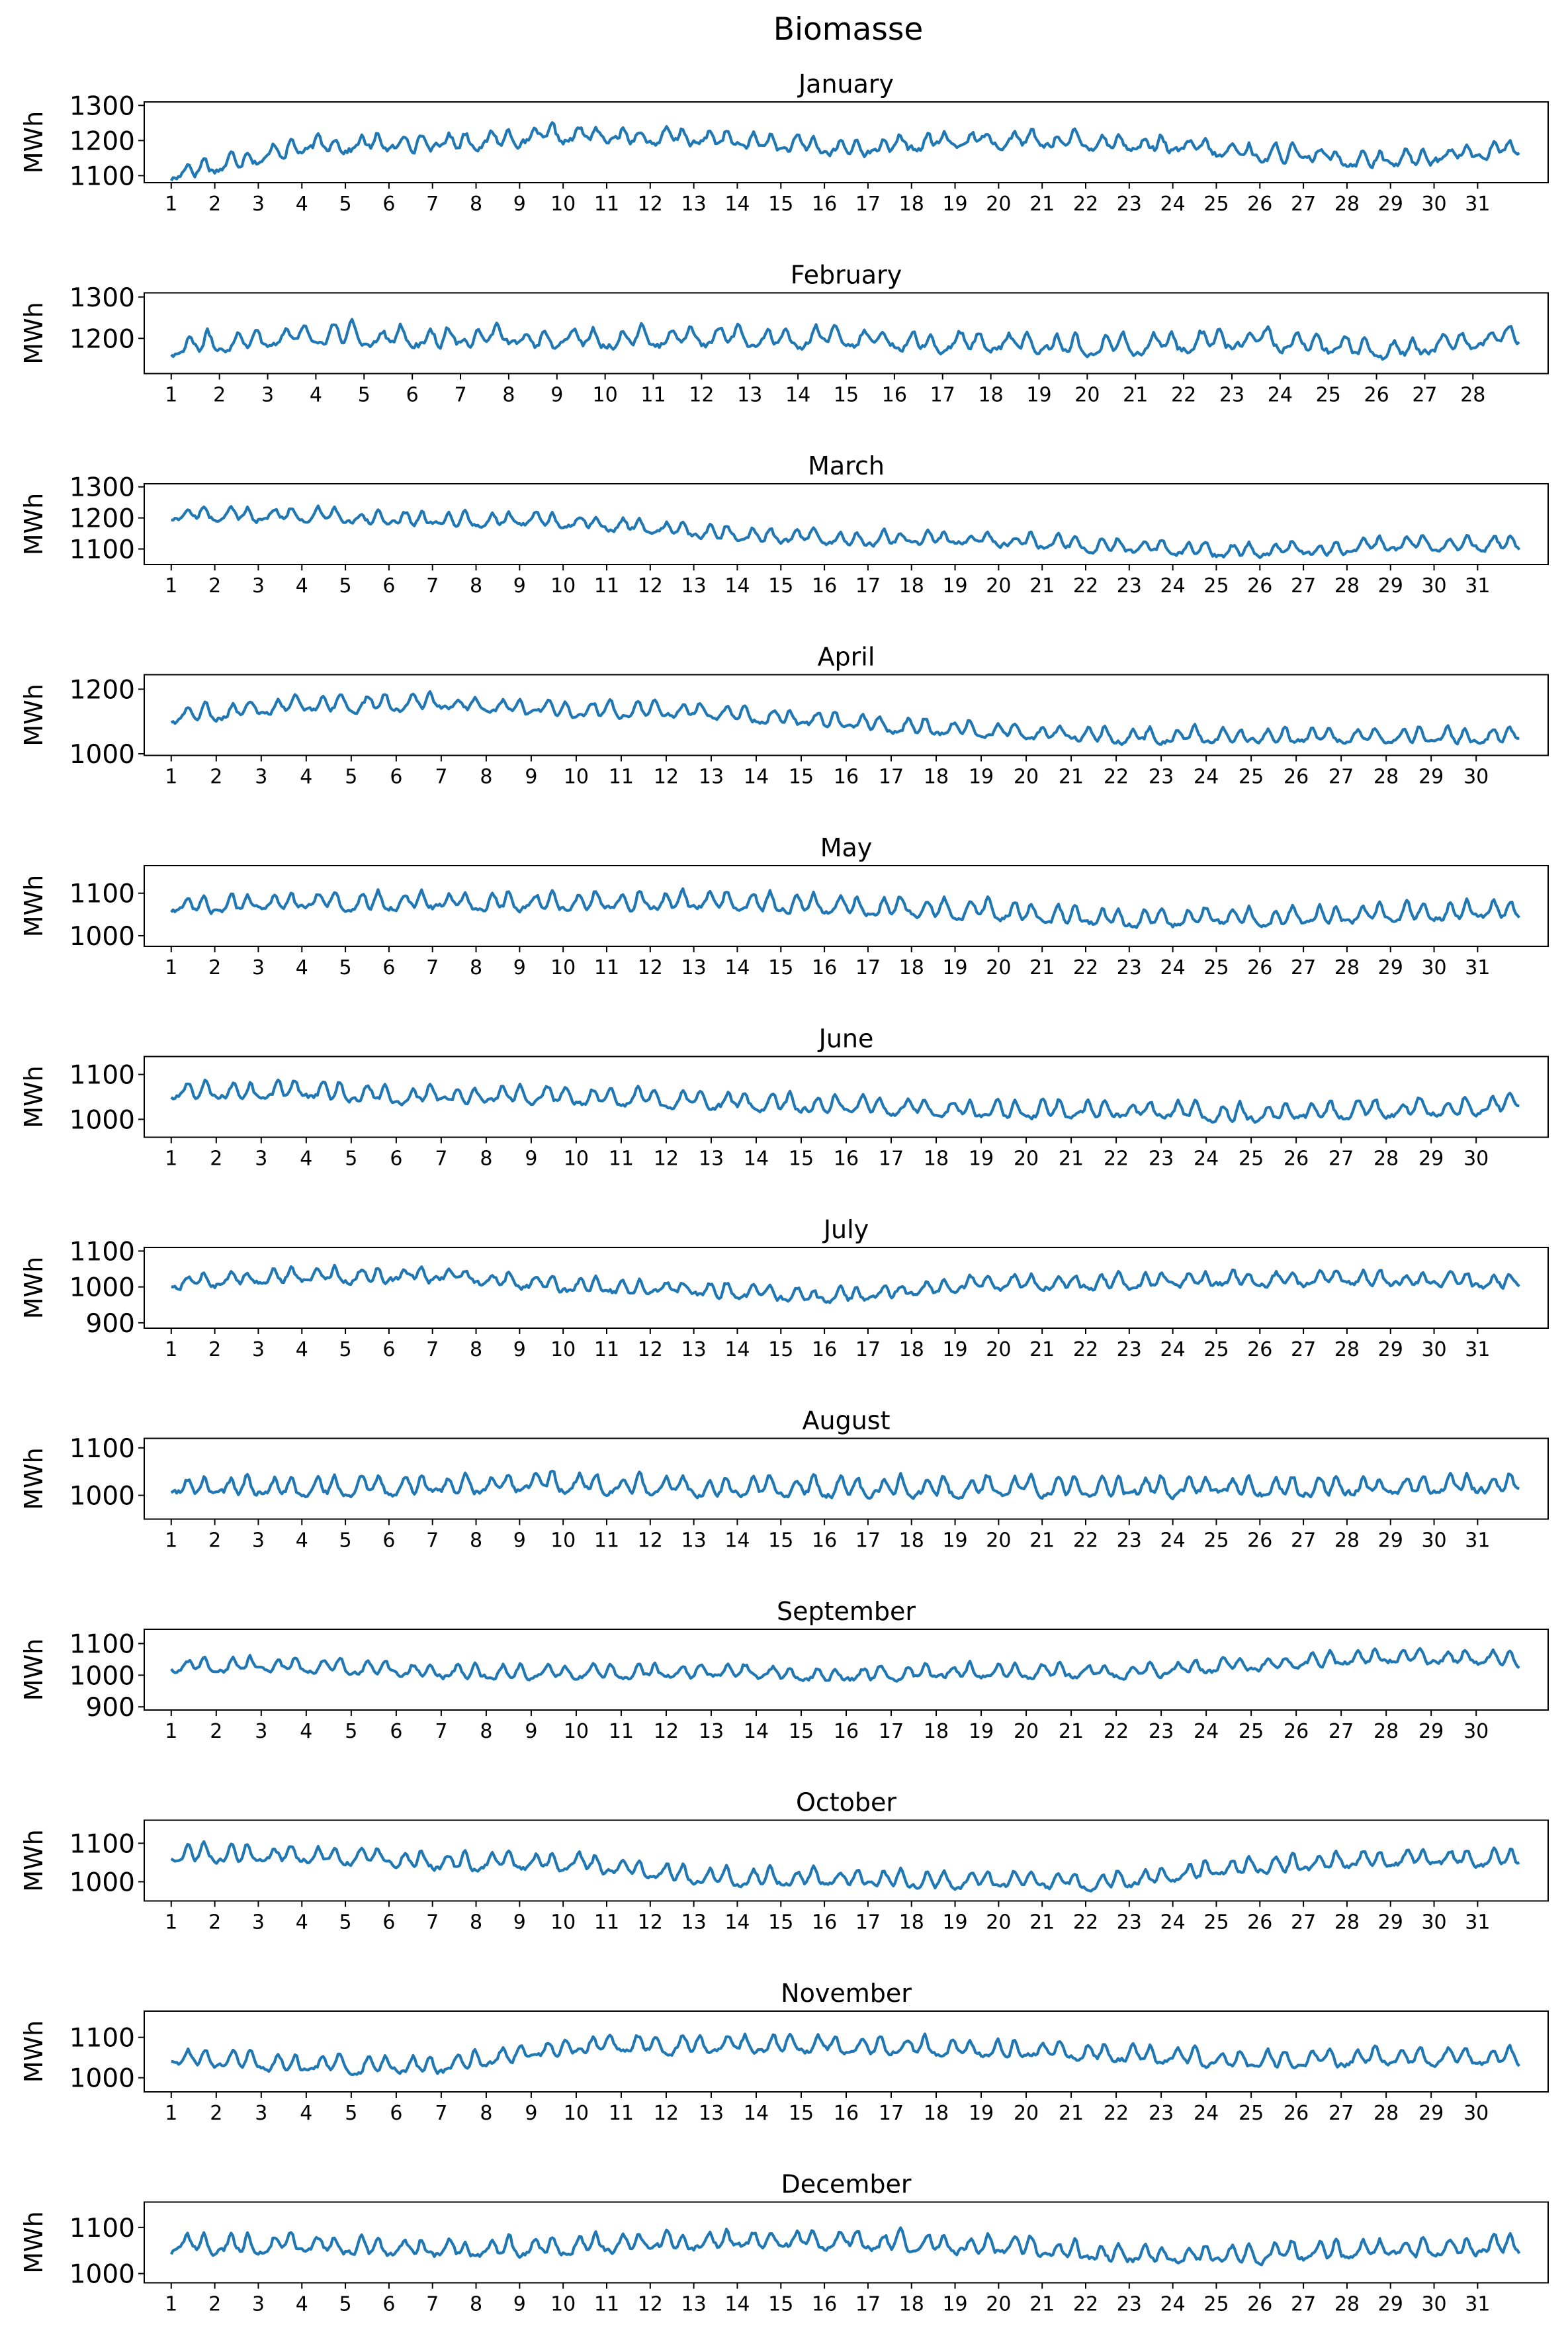 The image size is (1568, 2344). Describe the element at coordinates (111, 1708) in the screenshot. I see `y-tick-label: 900` at that location.